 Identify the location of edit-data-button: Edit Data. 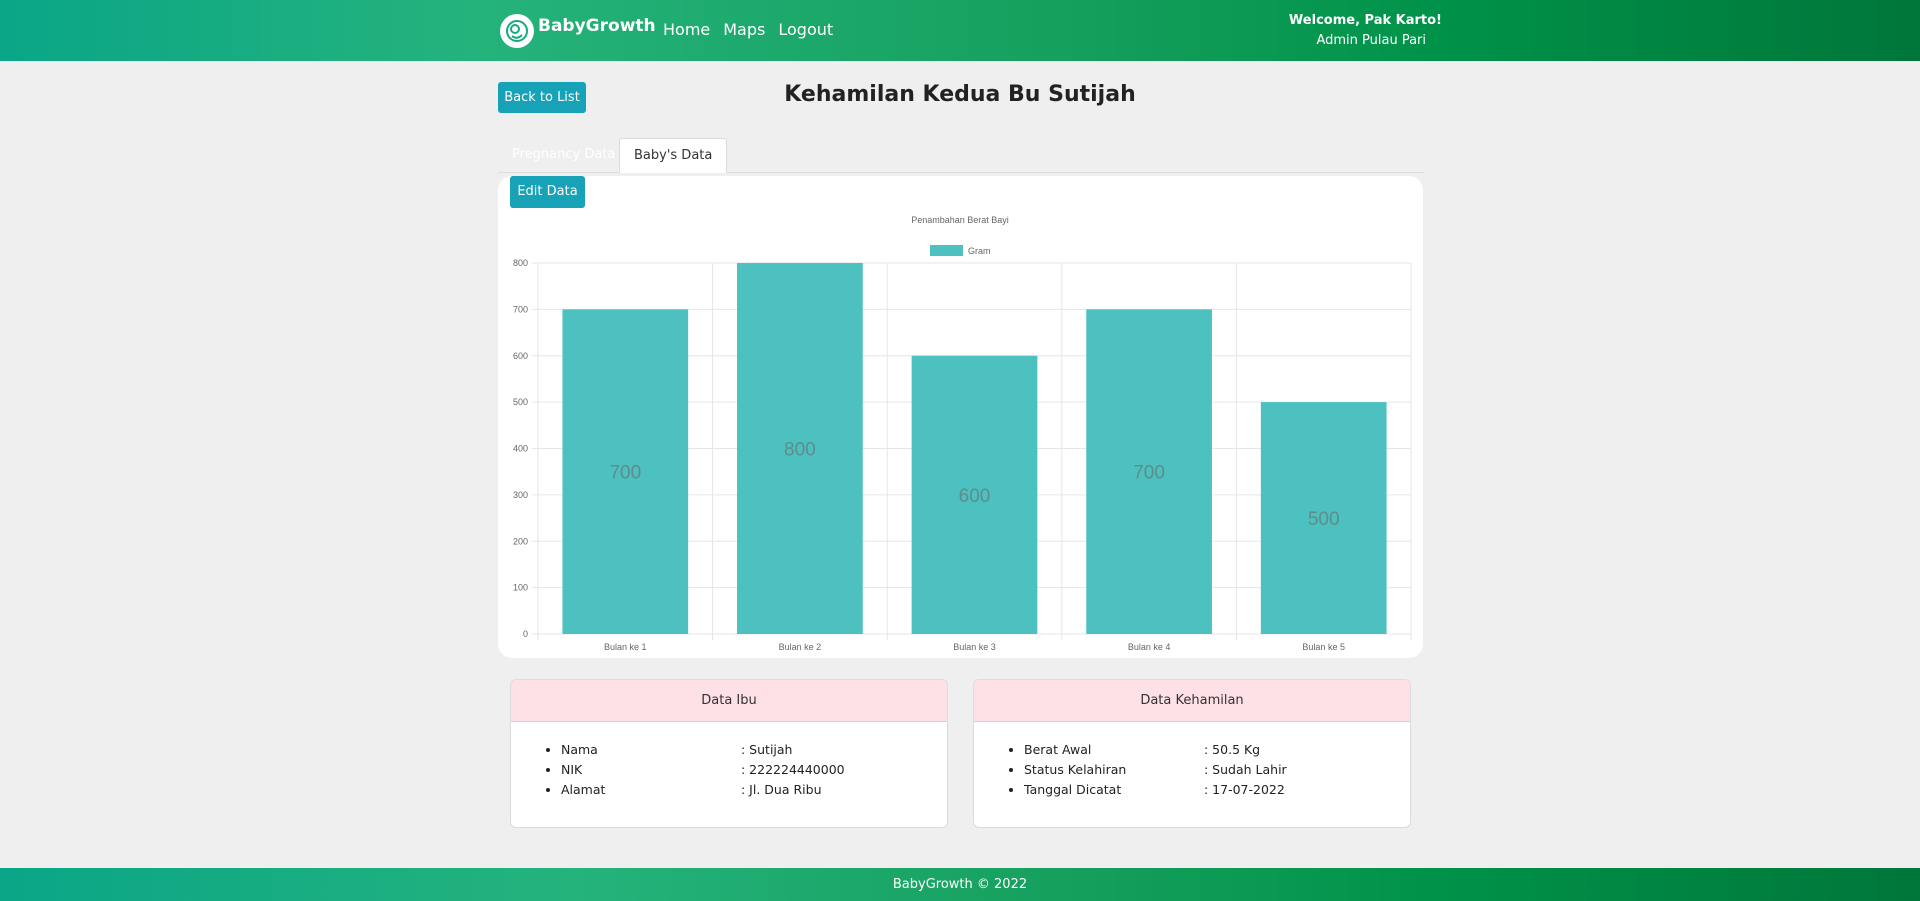
(547, 192).